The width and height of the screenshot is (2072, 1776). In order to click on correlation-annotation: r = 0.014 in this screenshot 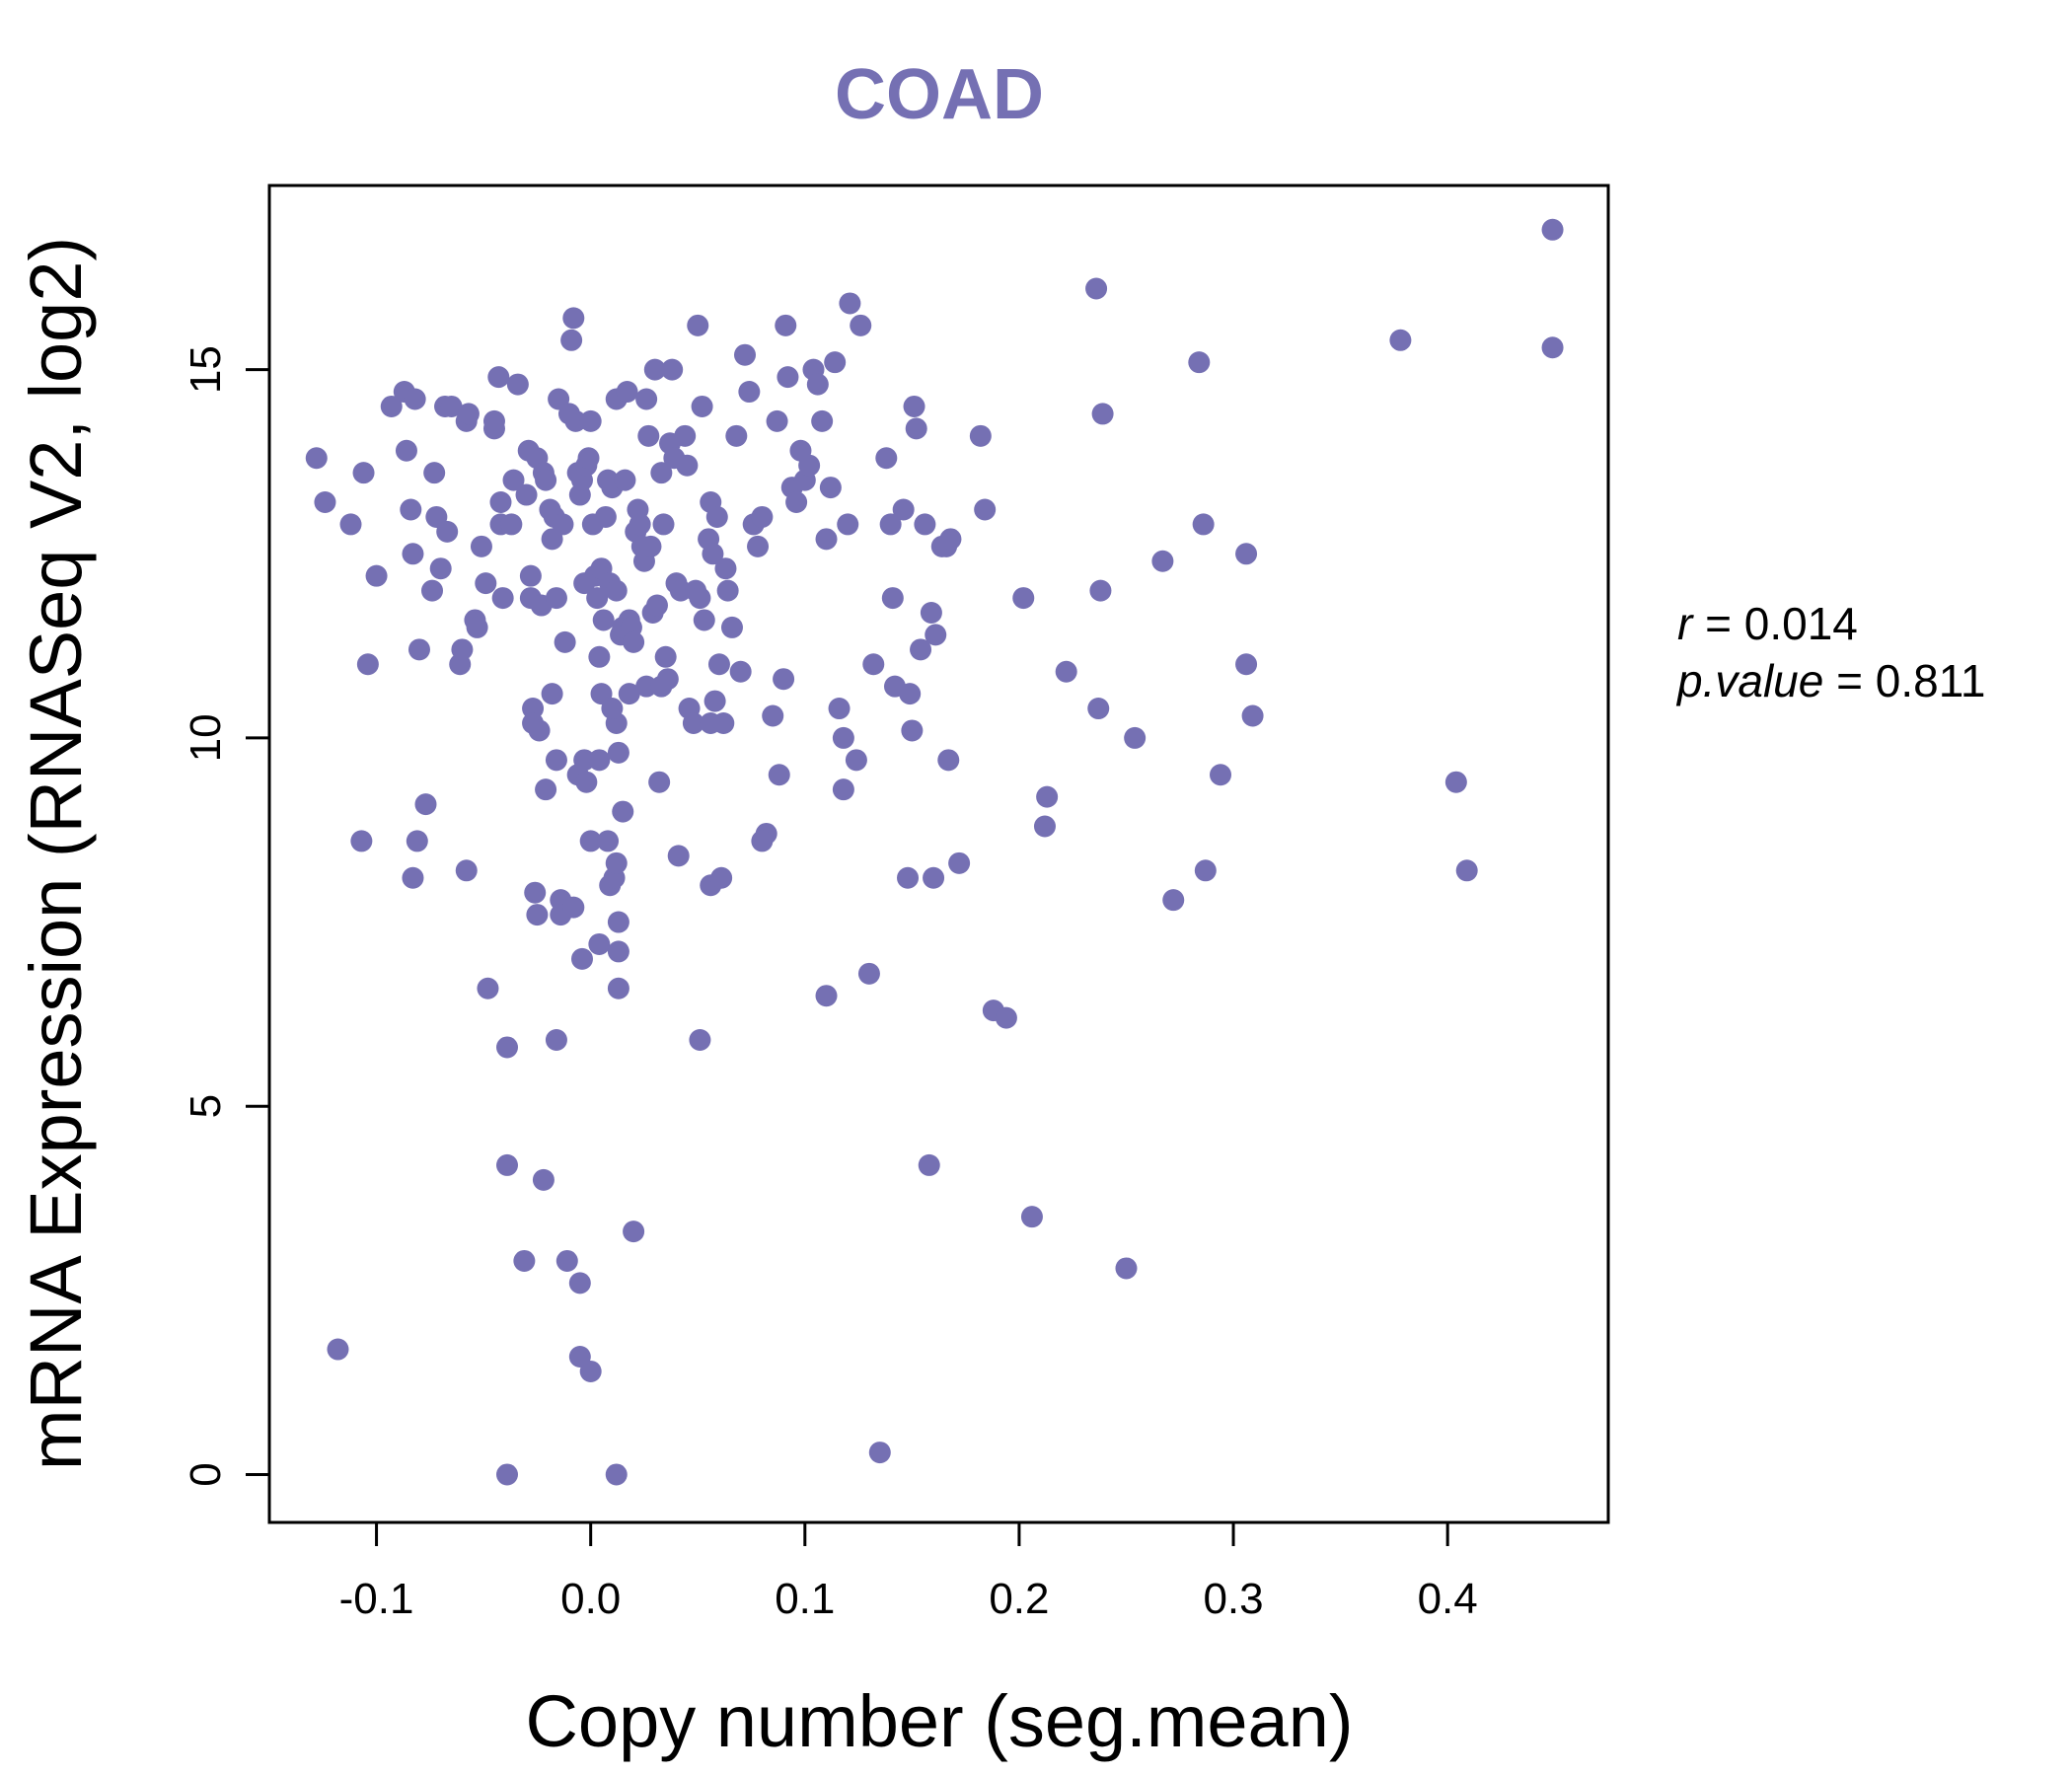, I will do `click(1768, 624)`.